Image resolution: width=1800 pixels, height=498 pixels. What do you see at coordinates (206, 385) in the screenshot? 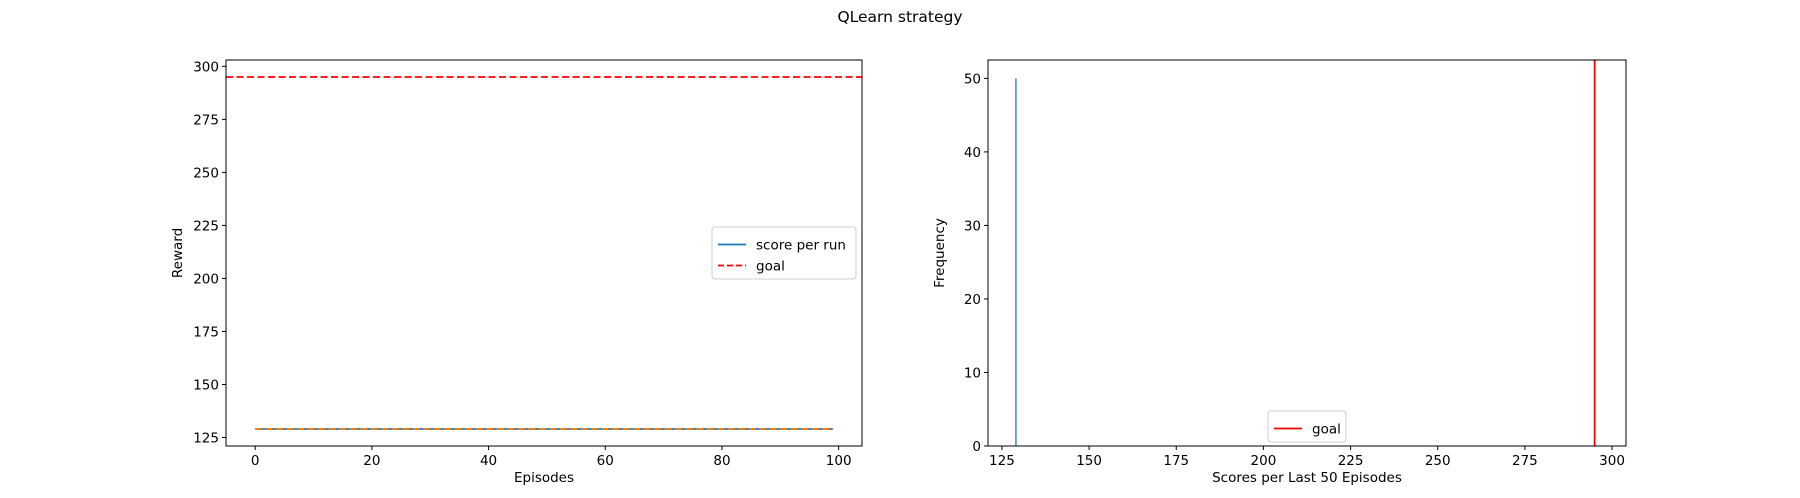
I see `y-tick-label: 150` at bounding box center [206, 385].